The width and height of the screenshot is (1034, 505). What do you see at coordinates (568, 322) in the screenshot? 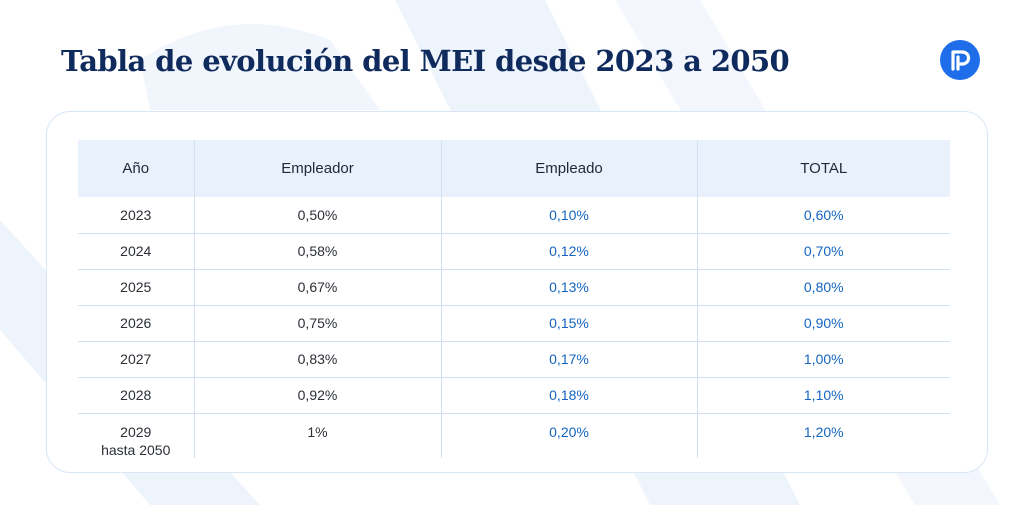
I see `cell-empleado: 0,15%` at bounding box center [568, 322].